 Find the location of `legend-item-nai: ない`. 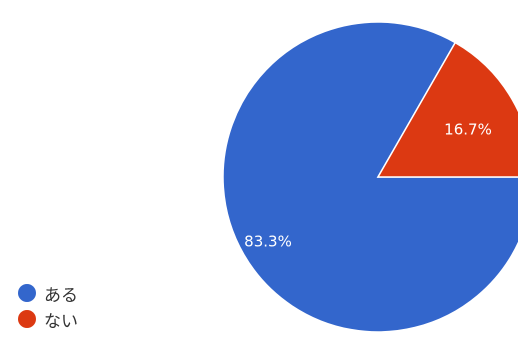

legend-item-nai: ない is located at coordinates (78, 319).